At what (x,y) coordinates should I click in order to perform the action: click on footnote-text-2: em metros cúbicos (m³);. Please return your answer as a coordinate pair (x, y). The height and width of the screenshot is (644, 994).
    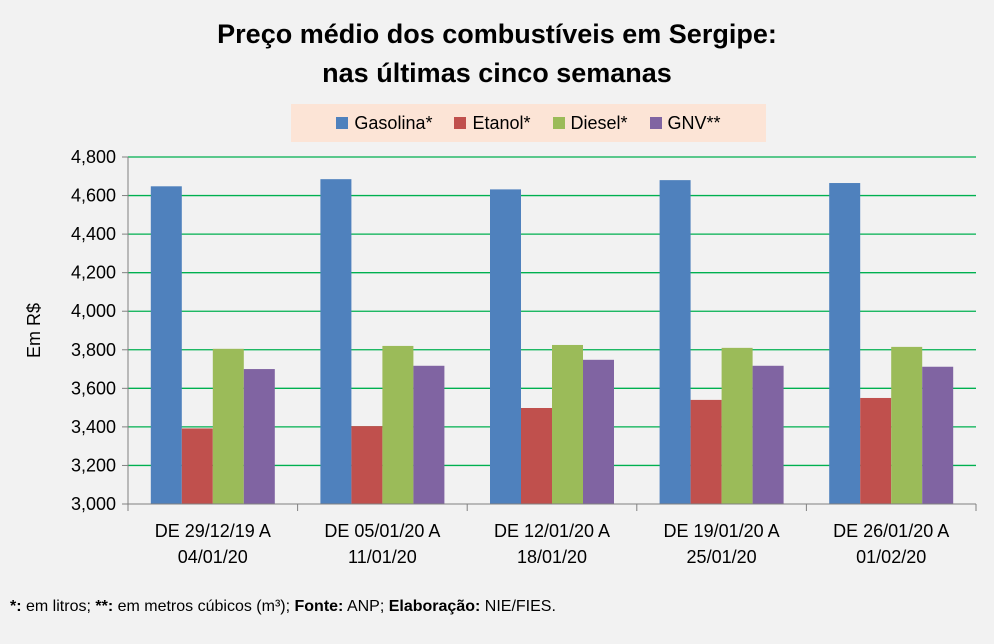
    Looking at the image, I should click on (204, 606).